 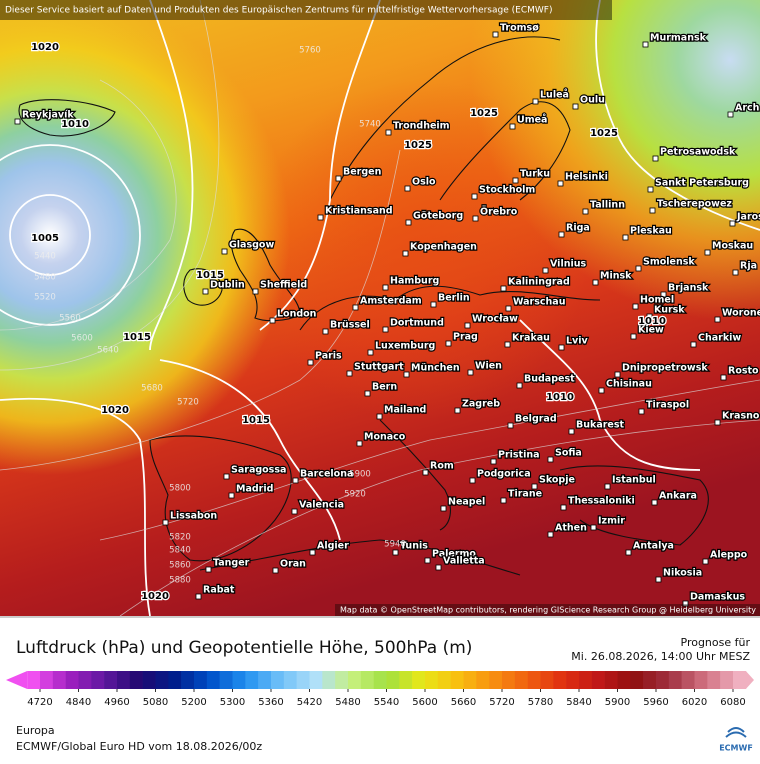 I want to click on colorbar-tick-label: 4840, so click(x=78, y=702).